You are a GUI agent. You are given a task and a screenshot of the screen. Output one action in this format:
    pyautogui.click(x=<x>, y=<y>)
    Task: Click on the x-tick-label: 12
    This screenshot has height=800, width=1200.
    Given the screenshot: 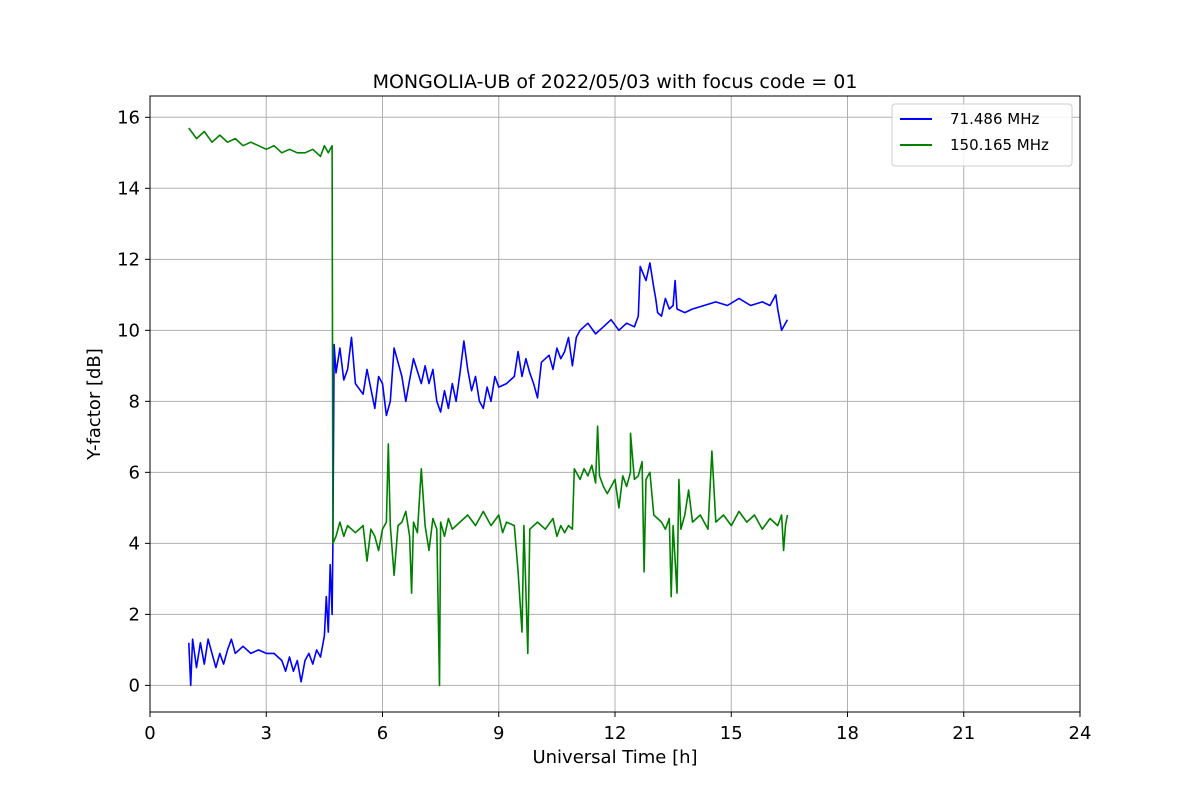 What is the action you would take?
    pyautogui.click(x=615, y=733)
    